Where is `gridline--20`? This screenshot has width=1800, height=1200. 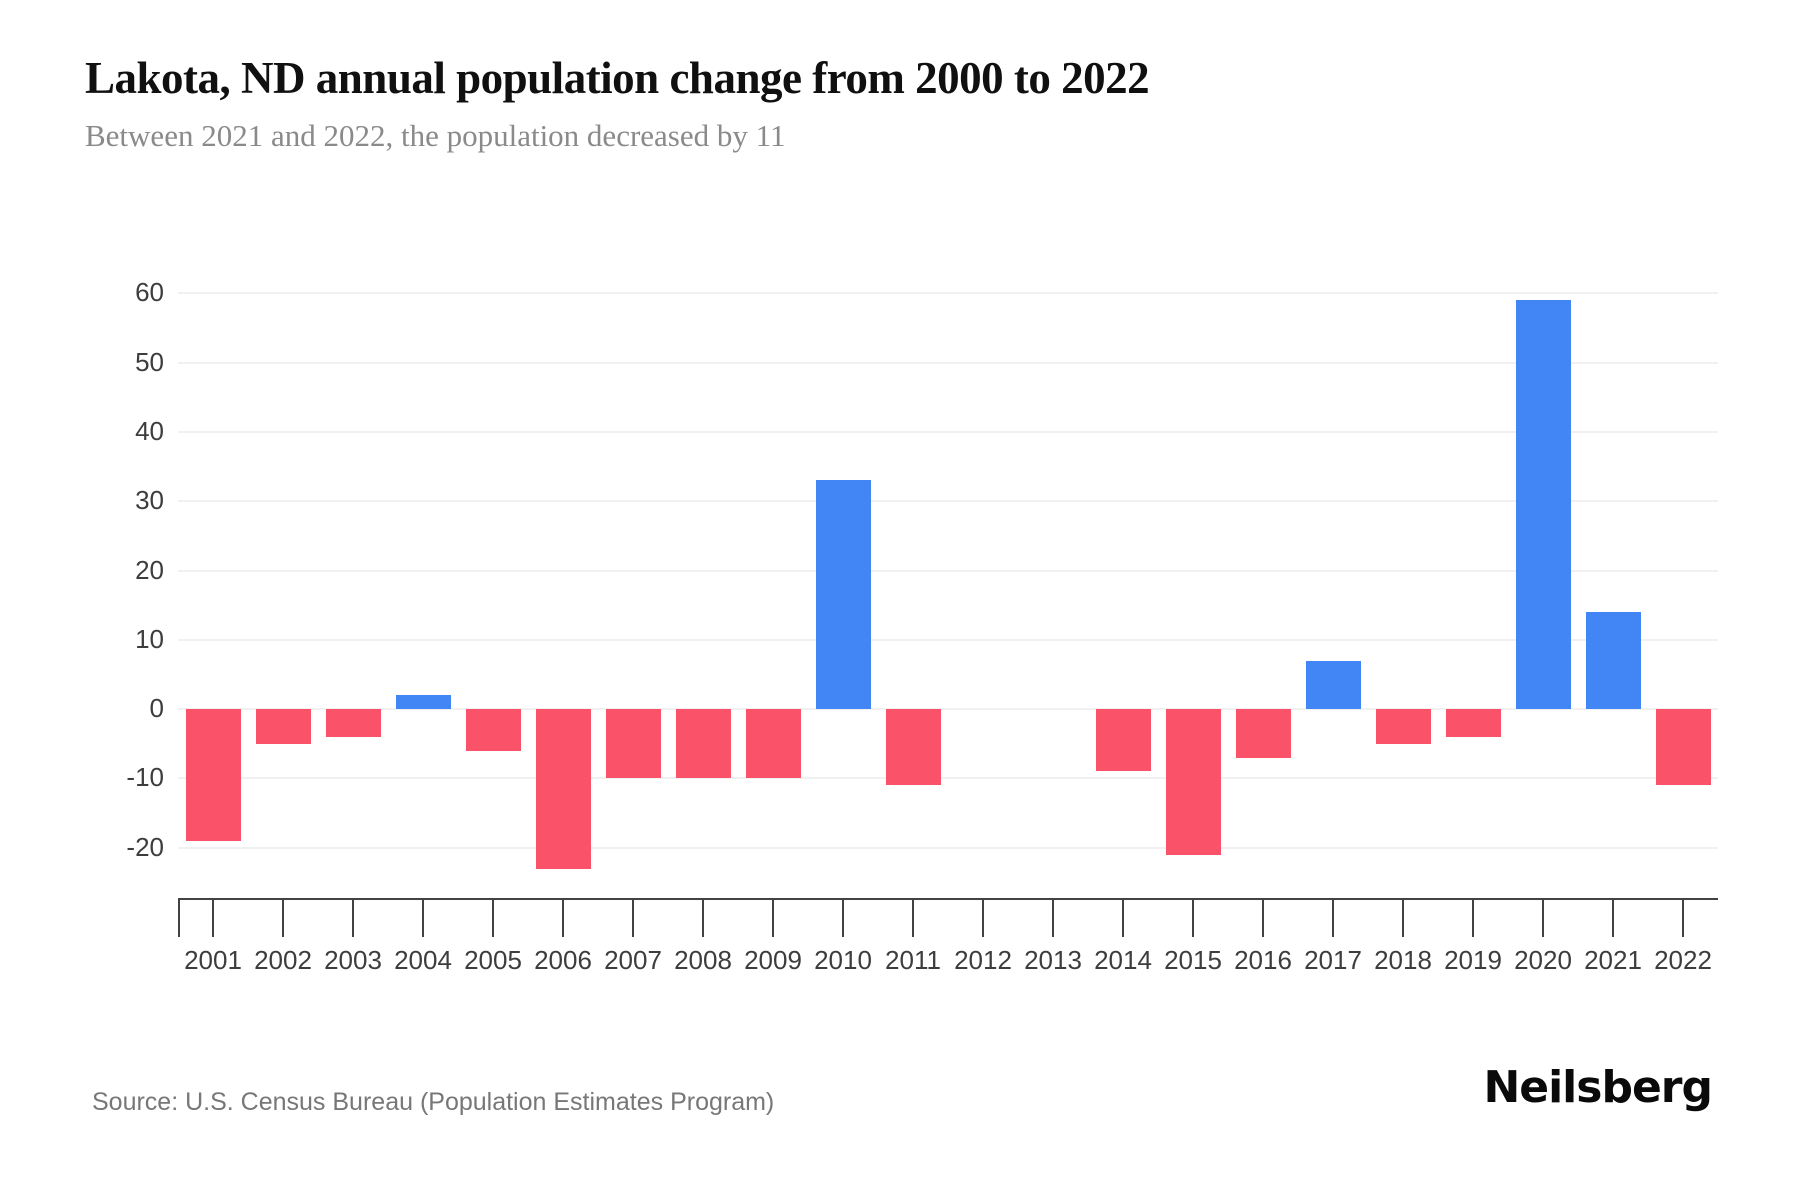
gridline--20 is located at coordinates (948, 847).